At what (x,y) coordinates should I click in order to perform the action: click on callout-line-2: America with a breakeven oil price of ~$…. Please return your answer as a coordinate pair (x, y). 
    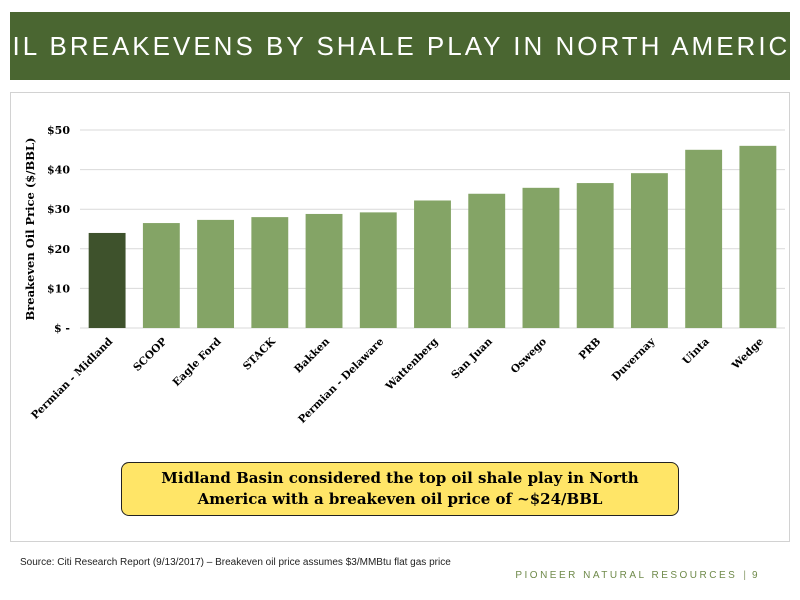
    Looking at the image, I should click on (400, 499).